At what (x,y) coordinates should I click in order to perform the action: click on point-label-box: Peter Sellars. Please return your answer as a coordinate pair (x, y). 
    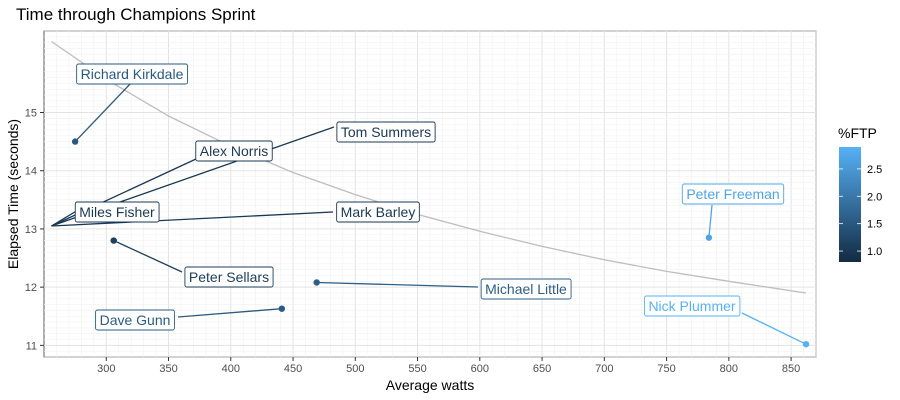
    Looking at the image, I should click on (229, 277).